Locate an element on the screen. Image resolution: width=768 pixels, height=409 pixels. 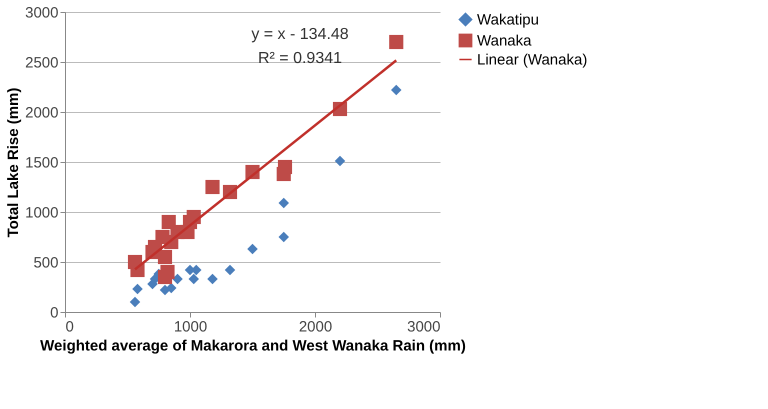
annotation: R² = 0.9341 is located at coordinates (300, 58).